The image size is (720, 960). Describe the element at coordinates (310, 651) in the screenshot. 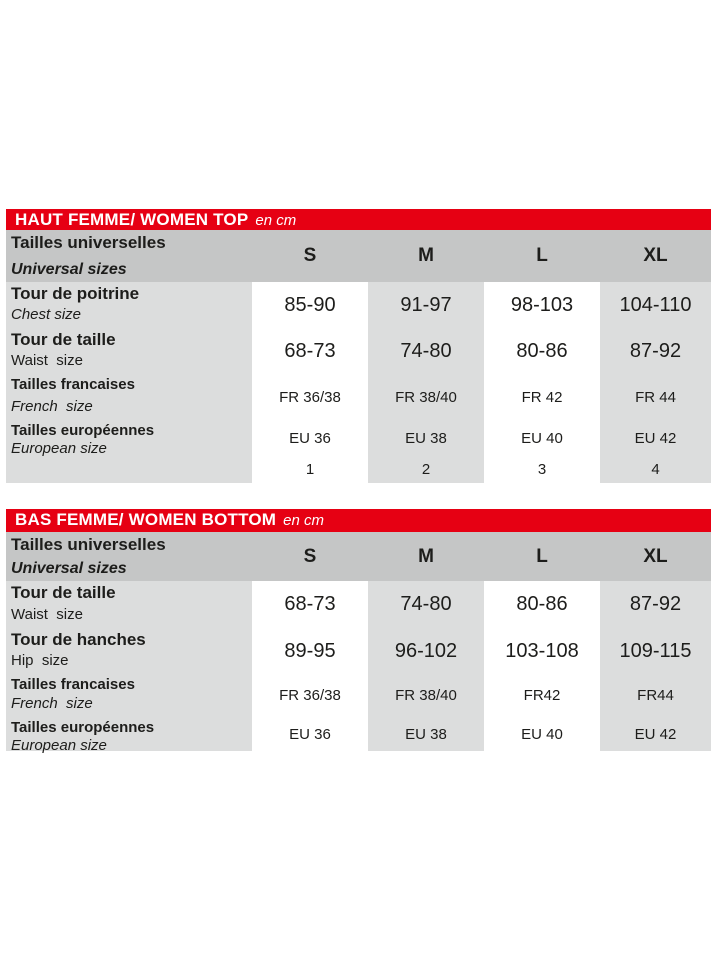

I see `value-cell: 89-95` at that location.